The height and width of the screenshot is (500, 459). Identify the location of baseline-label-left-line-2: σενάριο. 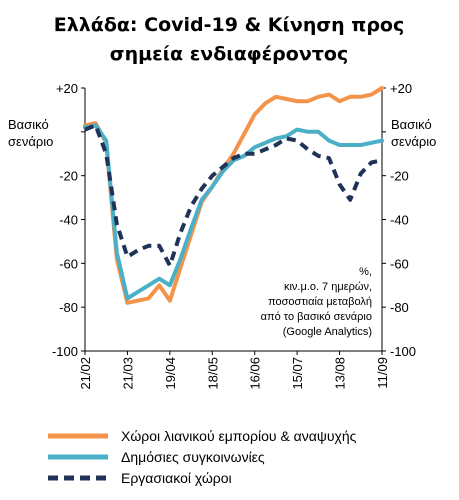
(30, 141).